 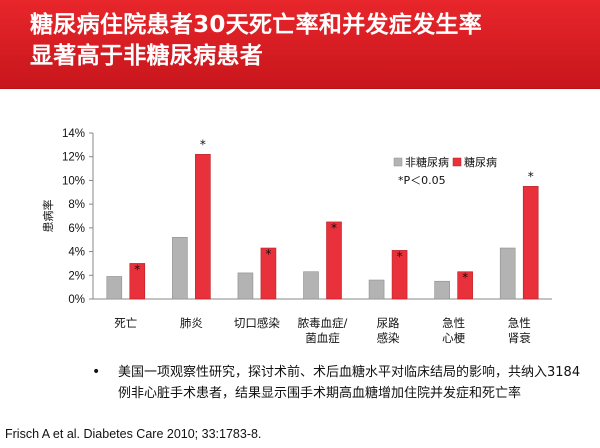 I want to click on x-category-label: 心梗, so click(x=453, y=338).